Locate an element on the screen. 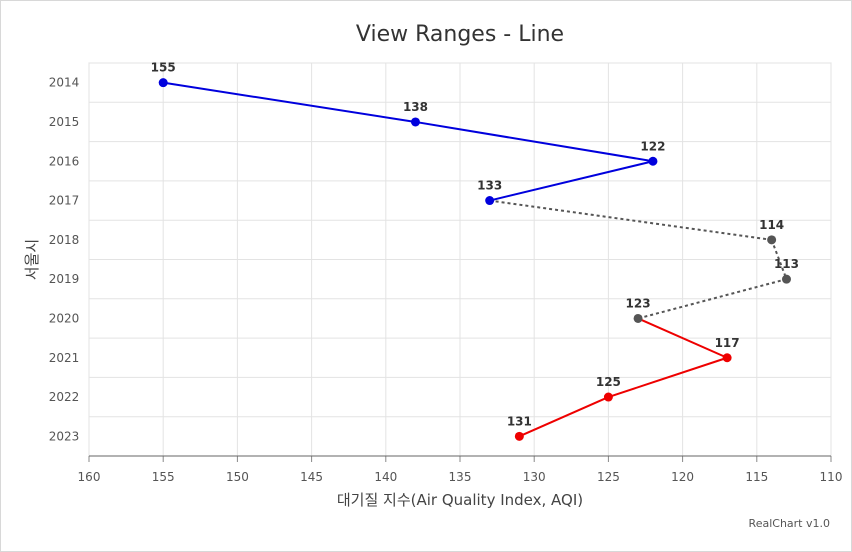  data-label: 125 is located at coordinates (608, 382).